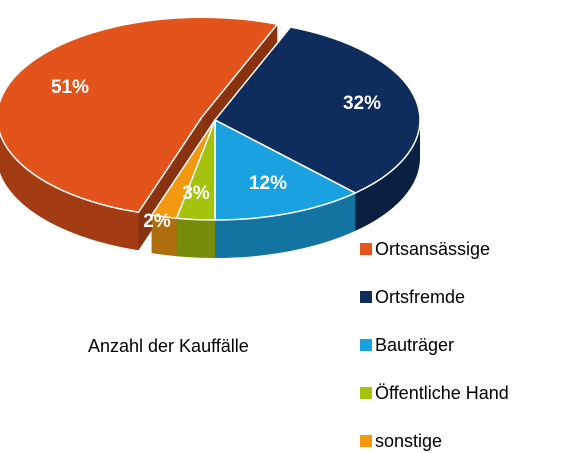 The width and height of the screenshot is (562, 453). Describe the element at coordinates (408, 441) in the screenshot. I see `legend-label: sonstige` at that location.